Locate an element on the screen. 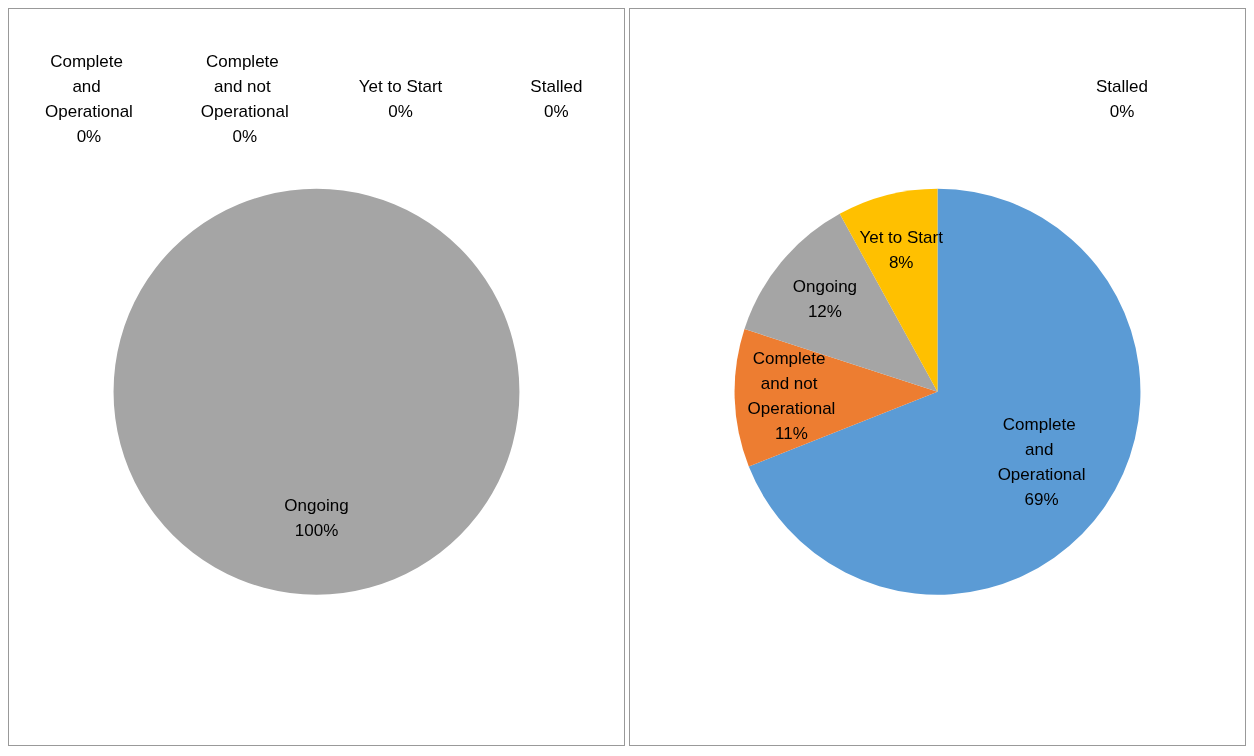  data-label: 8% is located at coordinates (901, 263).